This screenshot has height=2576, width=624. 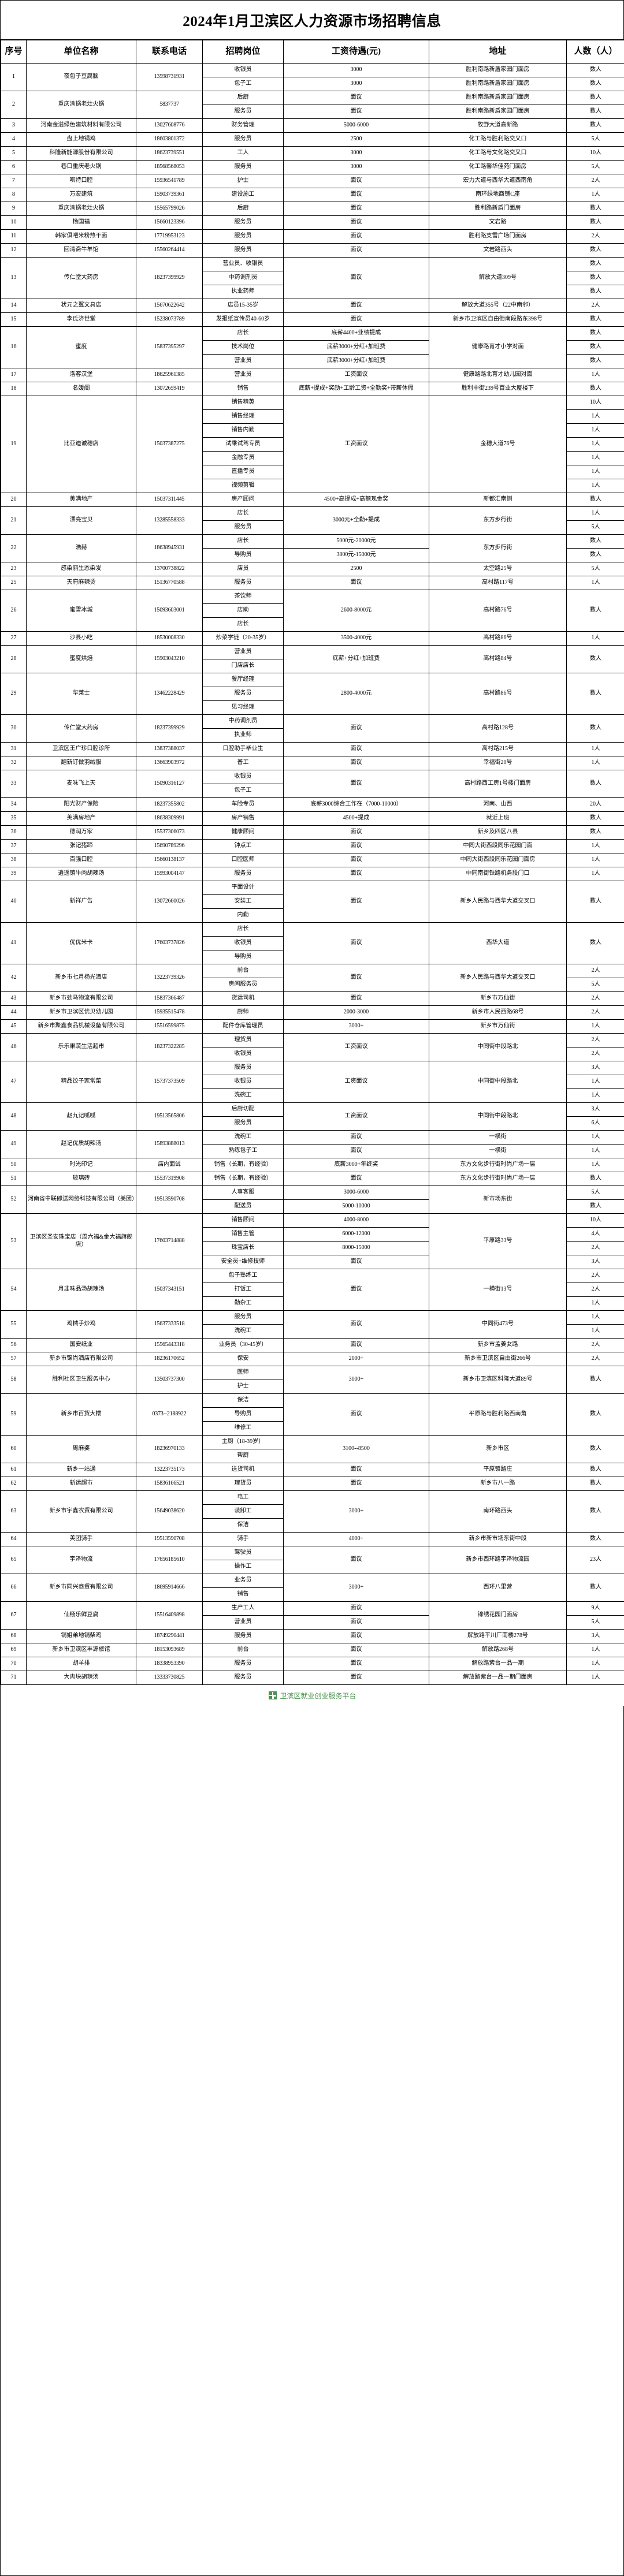 I want to click on cell-address: 高村路84号, so click(x=498, y=659).